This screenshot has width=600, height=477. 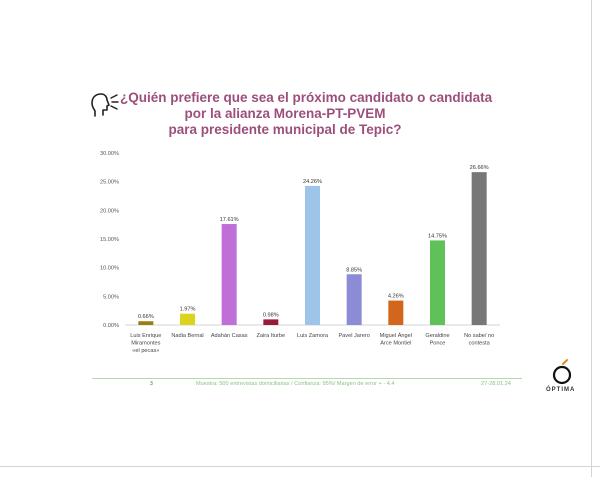 What do you see at coordinates (109, 269) in the screenshot?
I see `y-tick-label: 10.00%` at bounding box center [109, 269].